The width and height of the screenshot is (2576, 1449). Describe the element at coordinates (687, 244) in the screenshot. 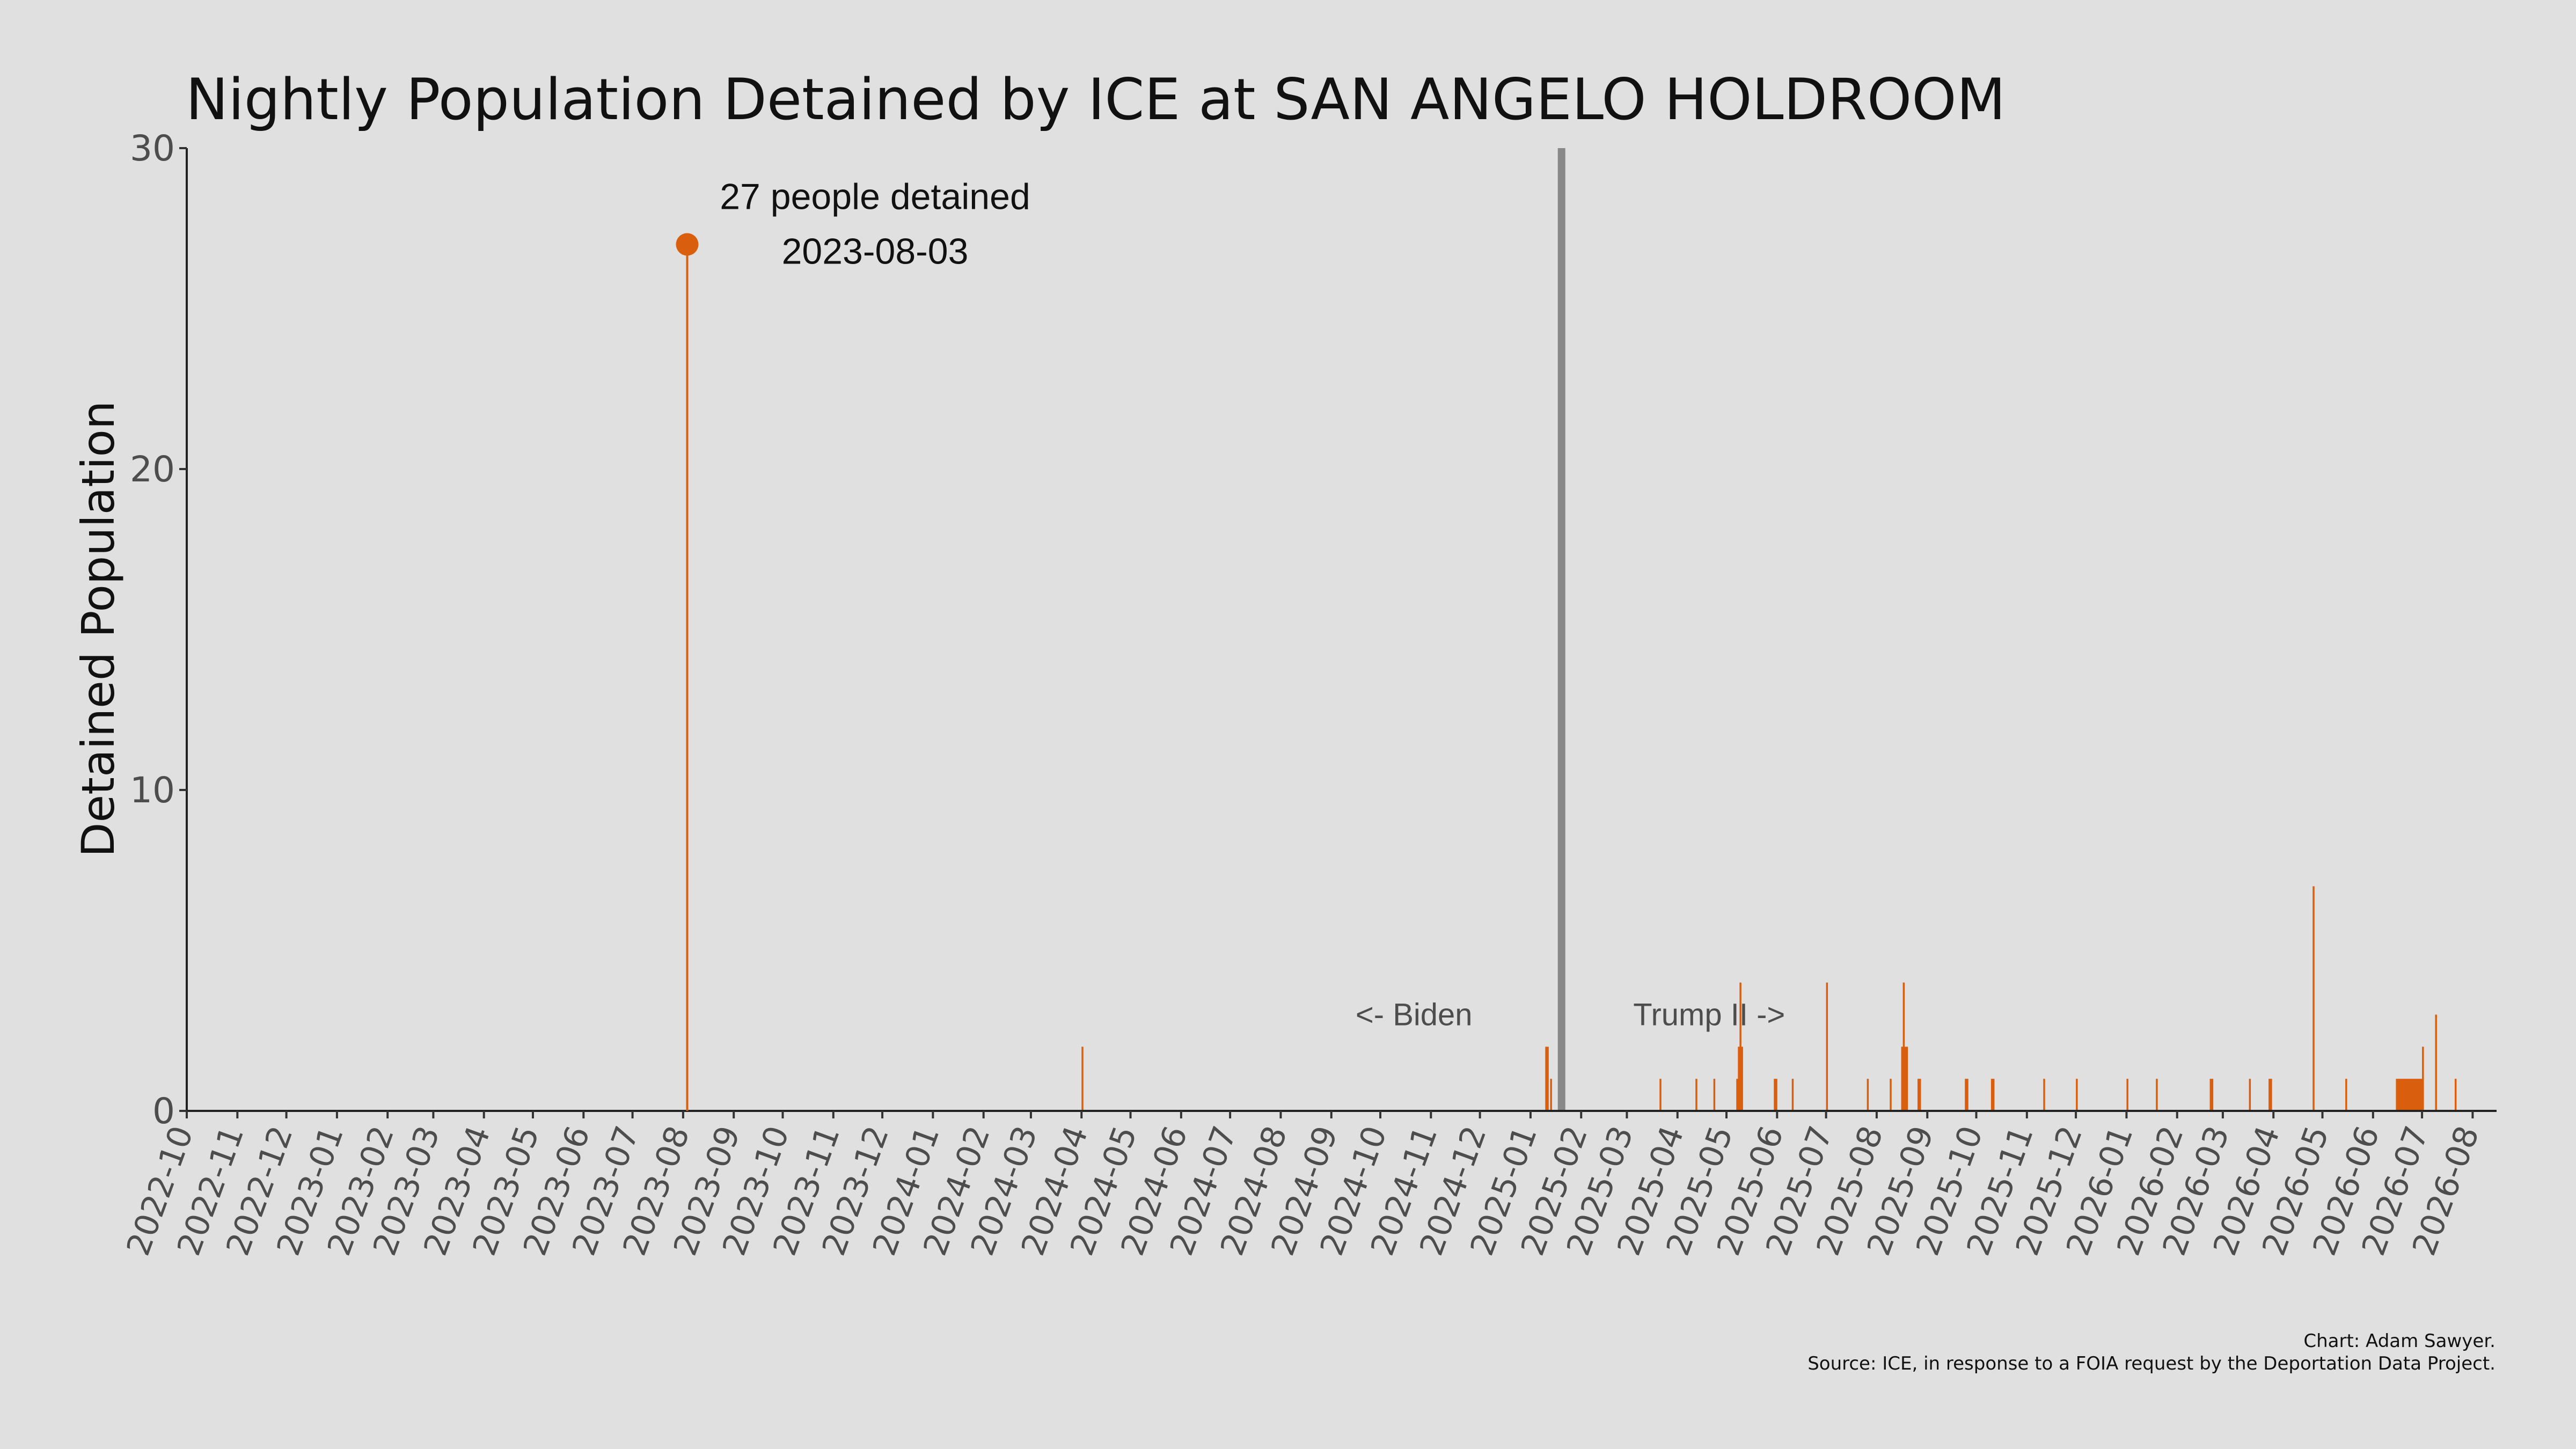

I see `peak-marker` at that location.